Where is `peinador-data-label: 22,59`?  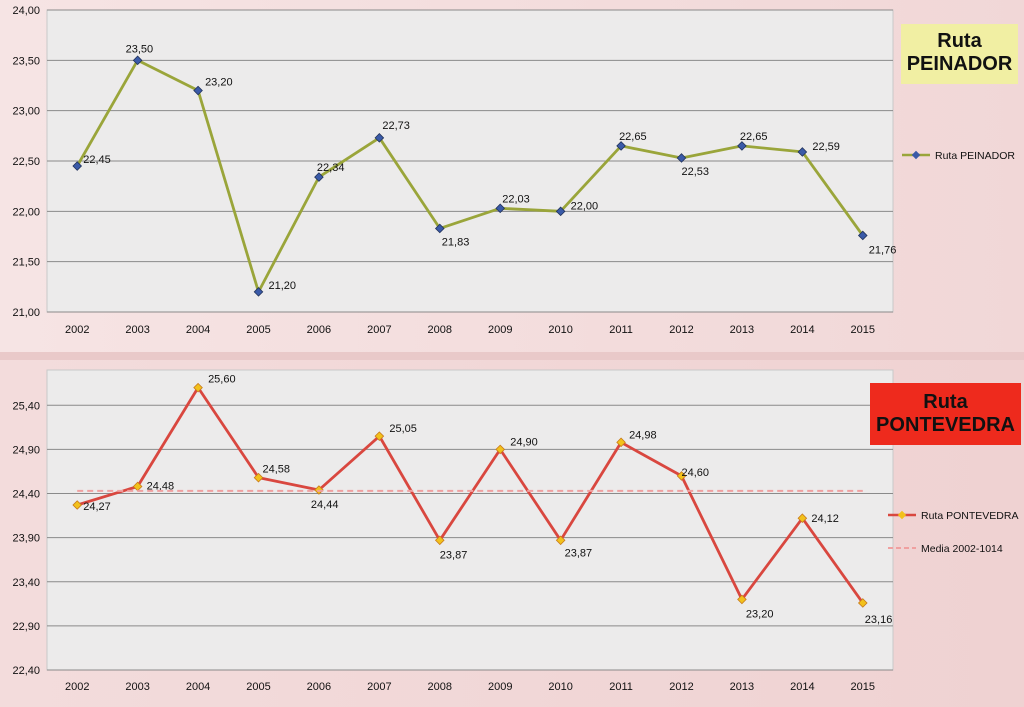 peinador-data-label: 22,59 is located at coordinates (826, 147).